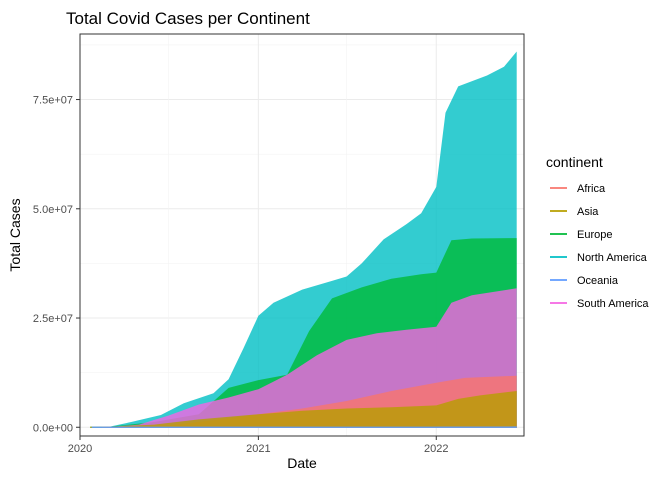 The height and width of the screenshot is (480, 672). I want to click on legend-label: Oceania, so click(598, 281).